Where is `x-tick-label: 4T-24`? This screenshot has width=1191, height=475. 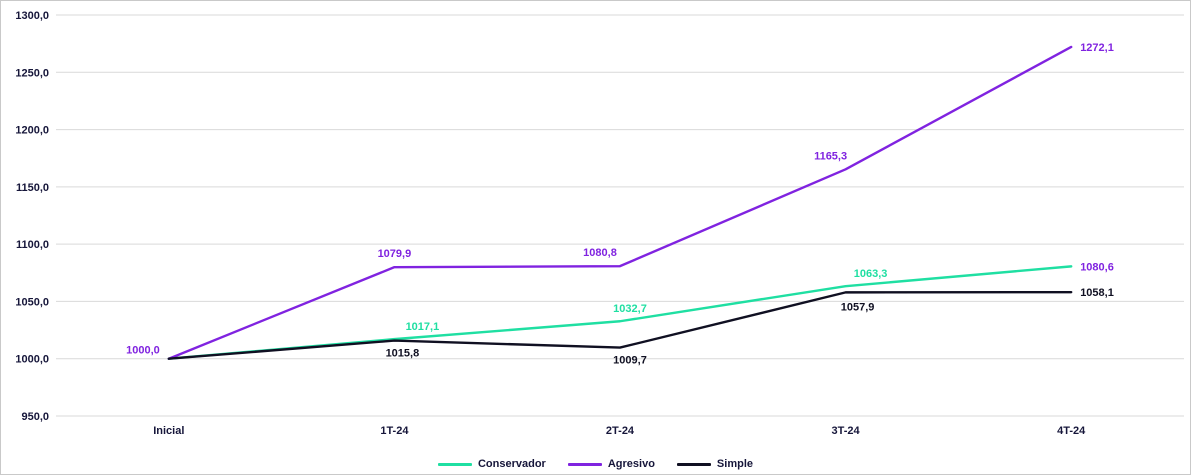 x-tick-label: 4T-24 is located at coordinates (1071, 431).